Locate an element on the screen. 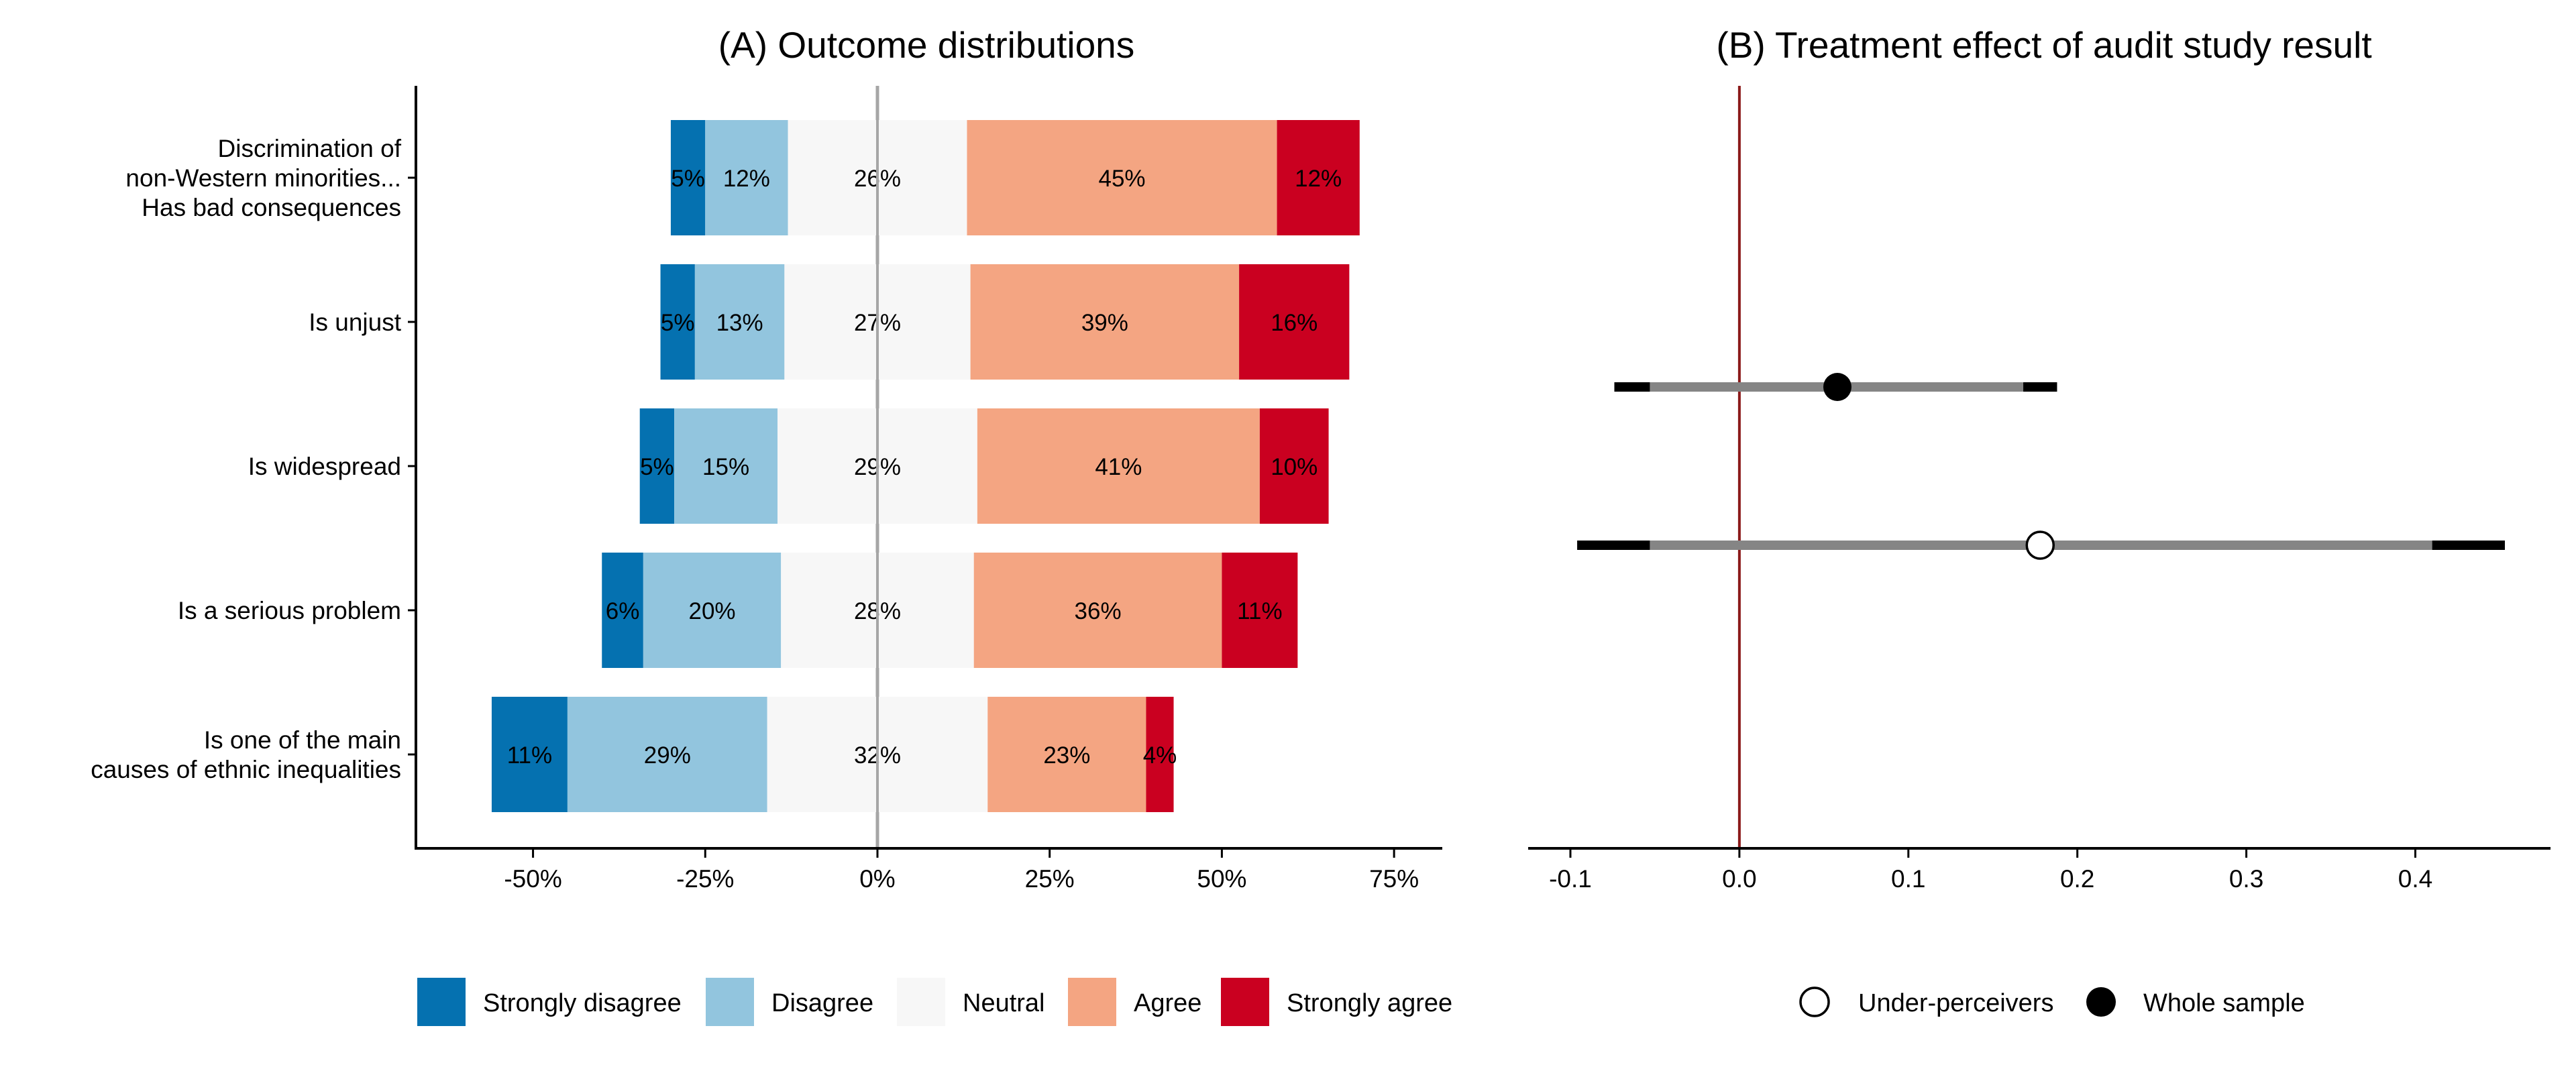 The width and height of the screenshot is (2576, 1073). data-label: 20% is located at coordinates (712, 611).